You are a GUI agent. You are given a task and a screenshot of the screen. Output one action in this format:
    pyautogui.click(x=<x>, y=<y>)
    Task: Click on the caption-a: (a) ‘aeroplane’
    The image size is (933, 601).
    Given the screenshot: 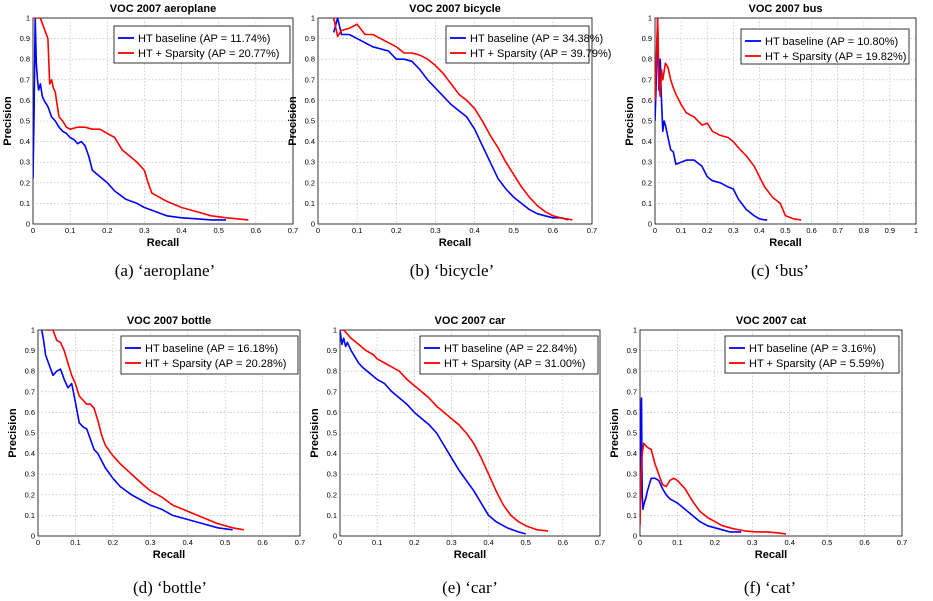 What is the action you would take?
    pyautogui.click(x=165, y=270)
    